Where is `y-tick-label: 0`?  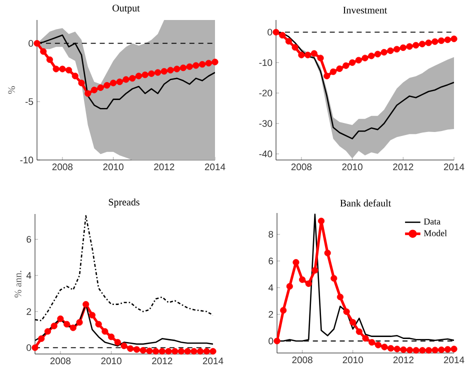
y-tick-label: 0 is located at coordinates (271, 341).